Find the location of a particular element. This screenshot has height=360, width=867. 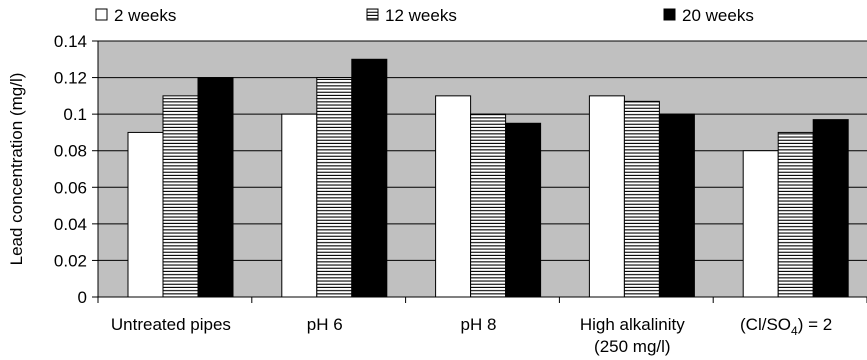

y-tick-label: 0.14 is located at coordinates (70, 41).